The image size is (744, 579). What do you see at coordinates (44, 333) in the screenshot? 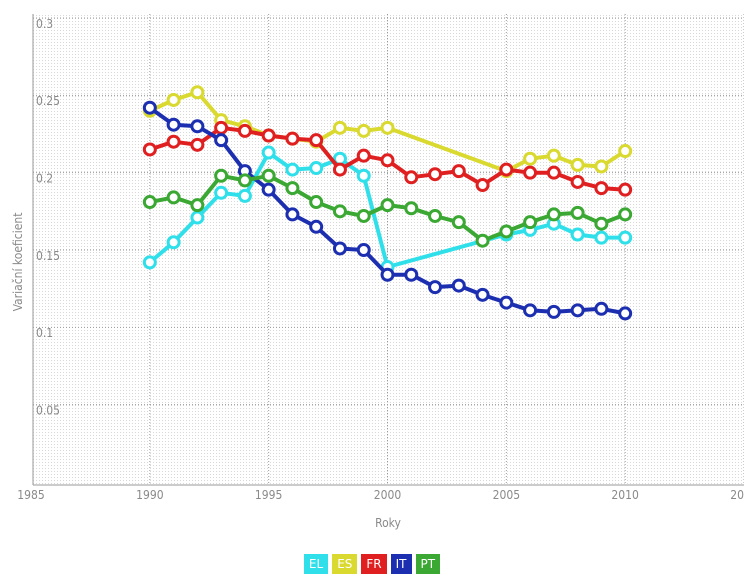
I see `y-tick-label: 0.1` at bounding box center [44, 333].